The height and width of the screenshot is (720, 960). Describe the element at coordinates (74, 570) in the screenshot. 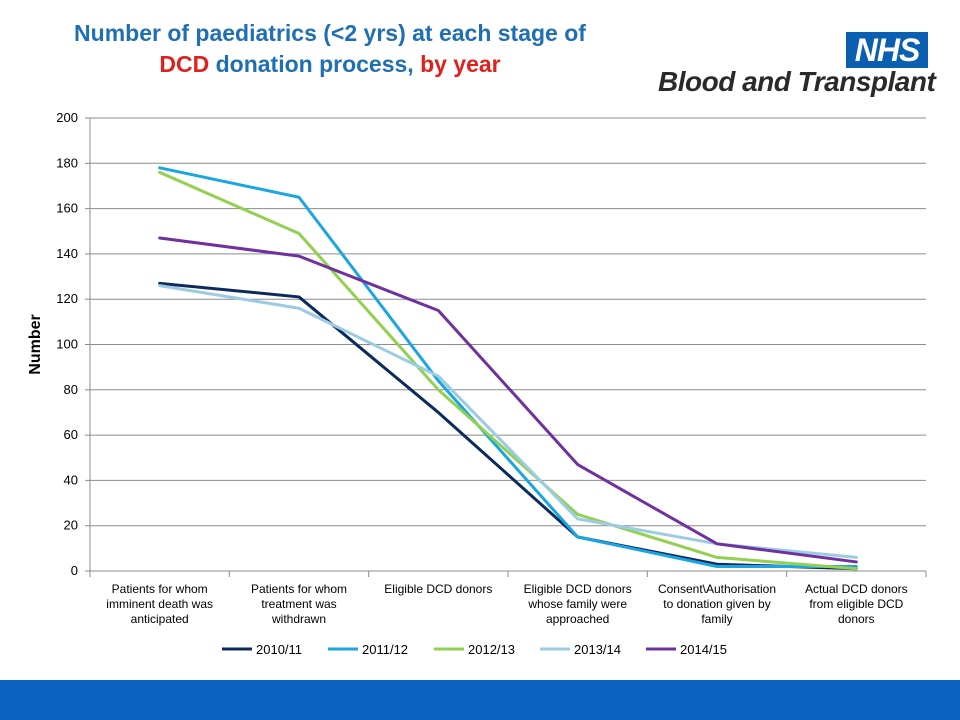

I see `y-tick-label: 0` at that location.